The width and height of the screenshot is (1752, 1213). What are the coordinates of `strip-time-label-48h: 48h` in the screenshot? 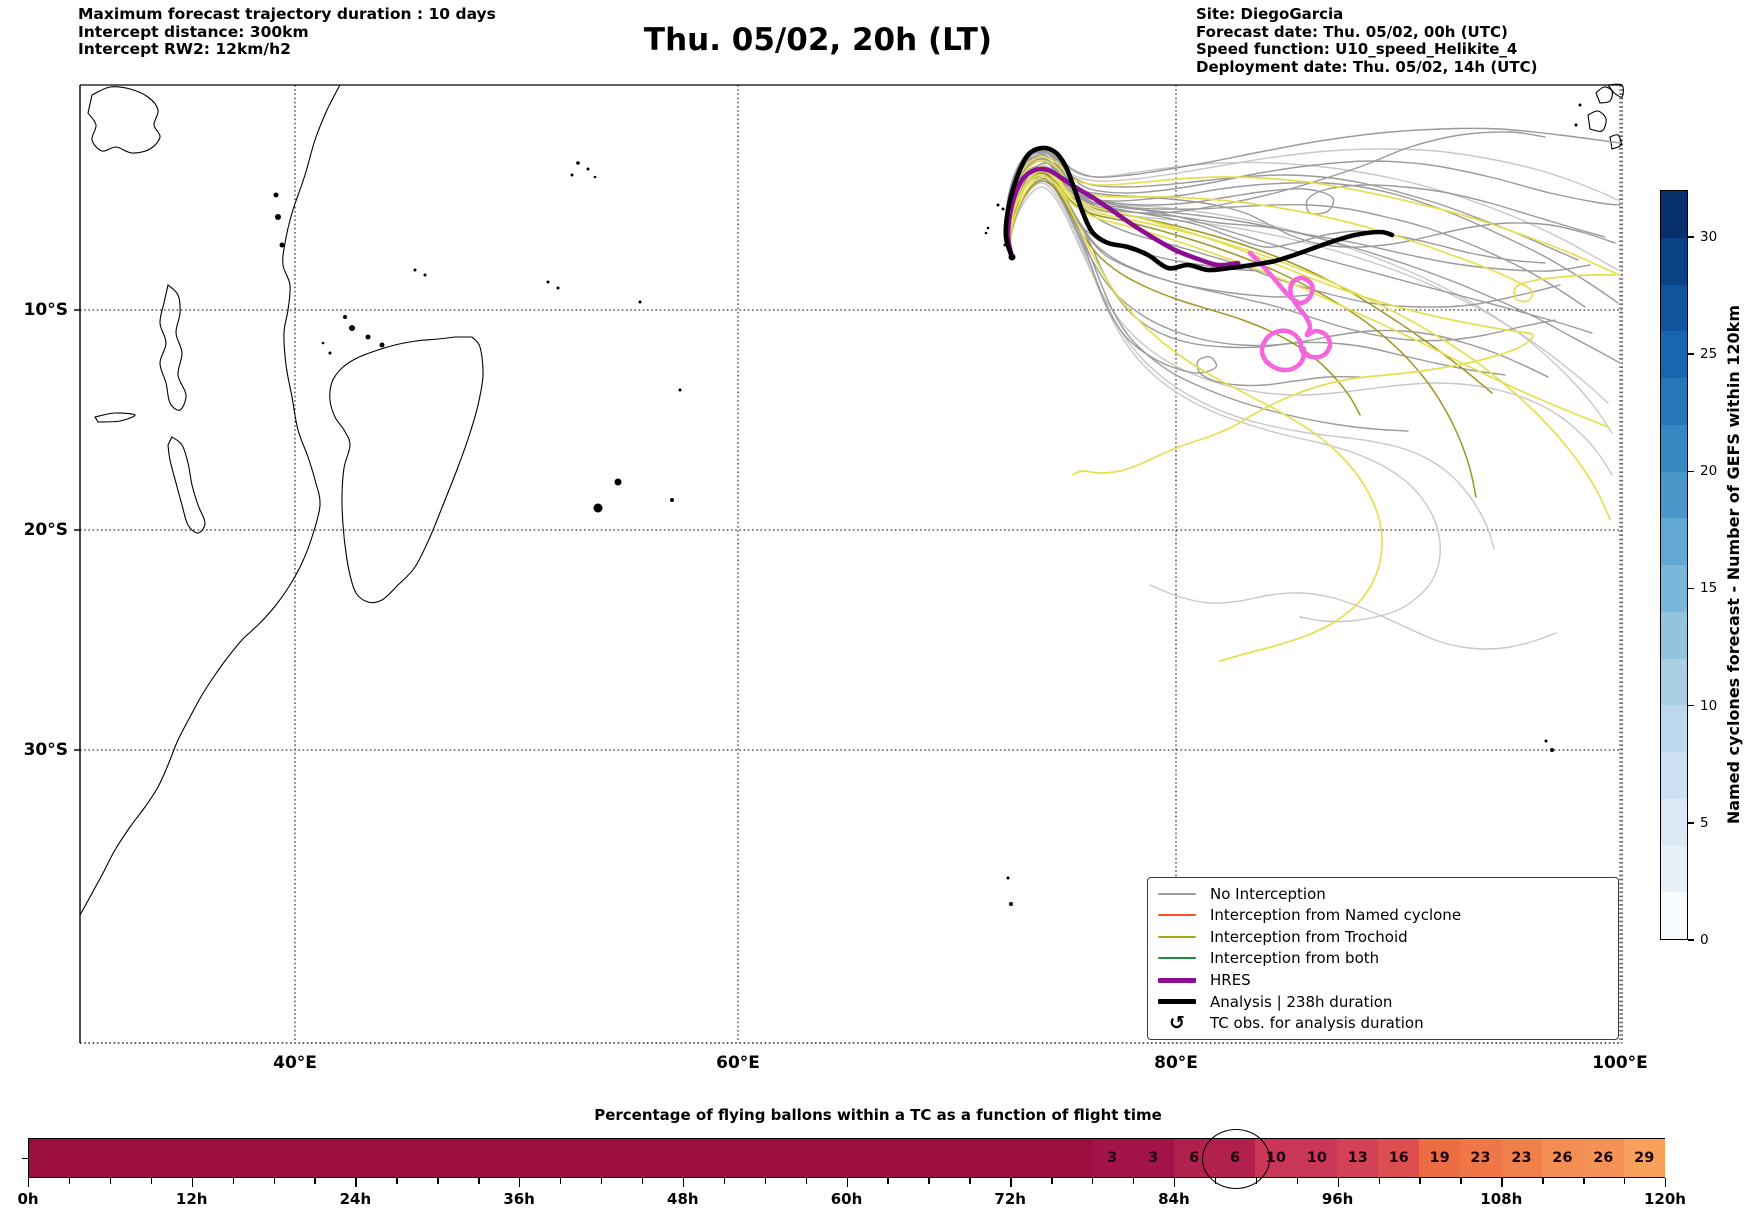 It's located at (683, 1199).